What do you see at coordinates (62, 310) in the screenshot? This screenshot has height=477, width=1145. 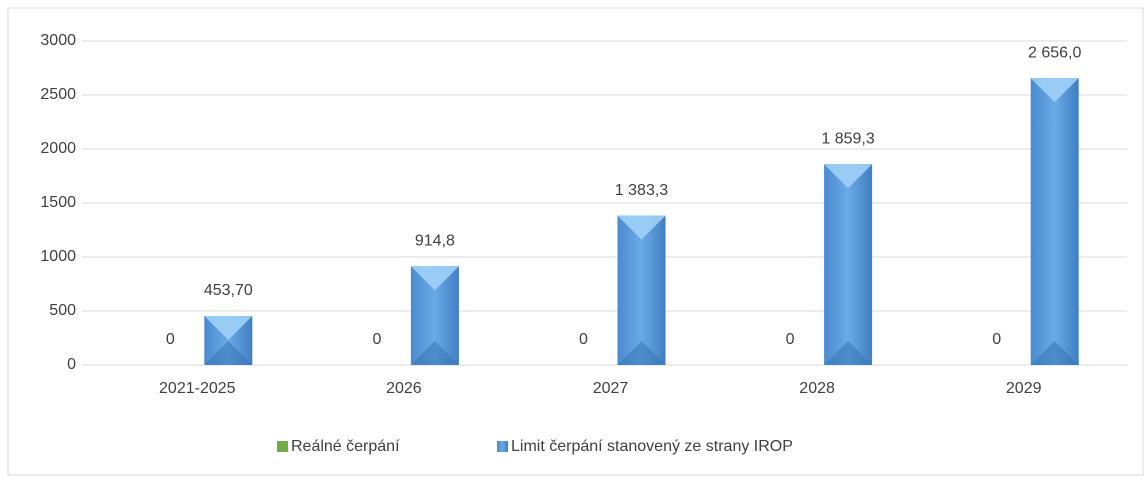 I see `y-tick-label: 500` at bounding box center [62, 310].